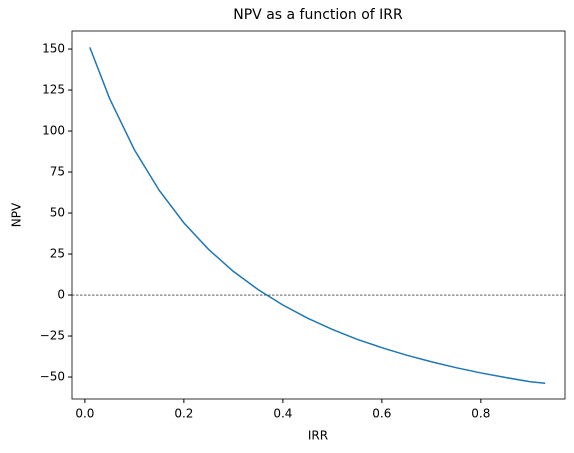  What do you see at coordinates (480, 414) in the screenshot?
I see `x-tick-label: 0.8` at bounding box center [480, 414].